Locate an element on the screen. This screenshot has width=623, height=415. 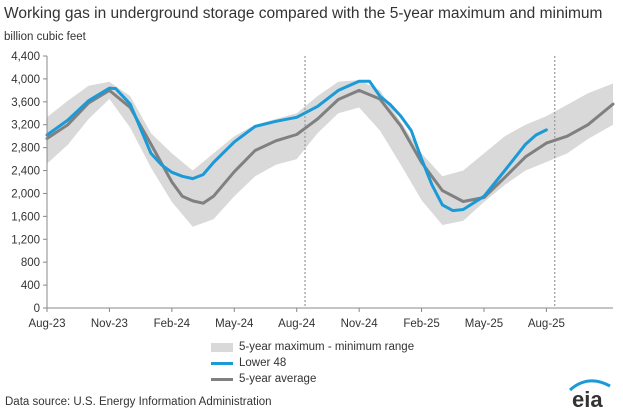
y-axis-units-label: billion cubic feet is located at coordinates (45, 37).